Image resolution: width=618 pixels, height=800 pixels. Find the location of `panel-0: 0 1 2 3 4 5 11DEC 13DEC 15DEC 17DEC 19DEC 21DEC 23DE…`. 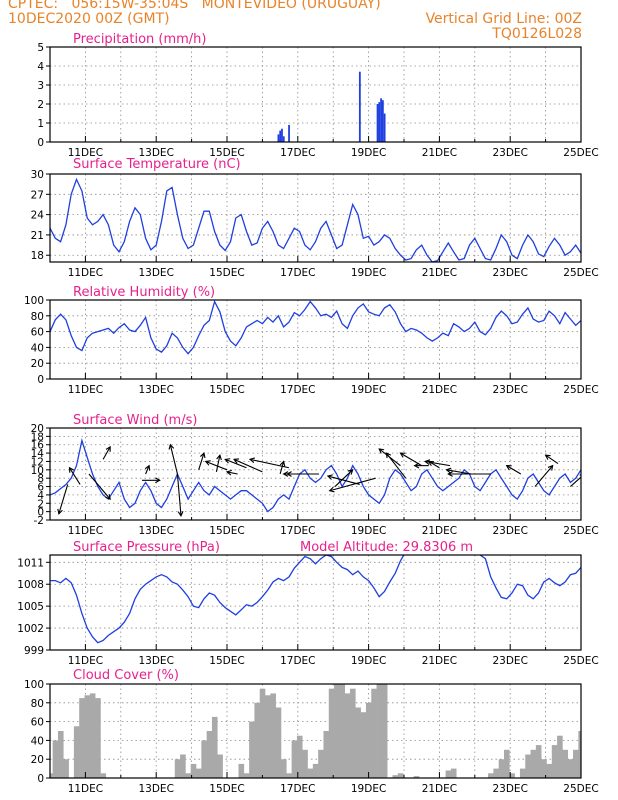

panel-0: 0 1 2 3 4 5 11DEC 13DEC 15DEC 17DEC 19DEC 21DEC 23DE… is located at coordinates (317, 95).